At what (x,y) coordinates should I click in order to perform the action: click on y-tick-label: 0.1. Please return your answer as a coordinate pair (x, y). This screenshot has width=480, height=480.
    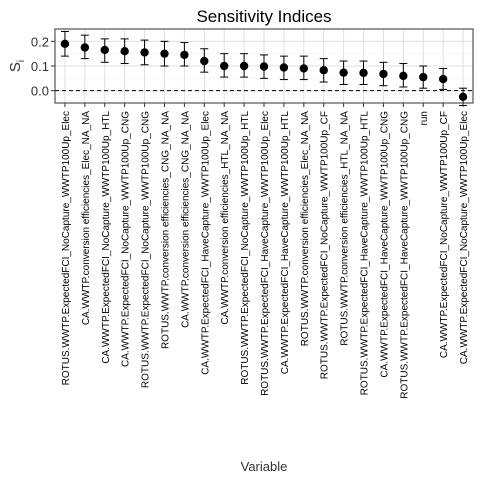
    Looking at the image, I should click on (40, 66).